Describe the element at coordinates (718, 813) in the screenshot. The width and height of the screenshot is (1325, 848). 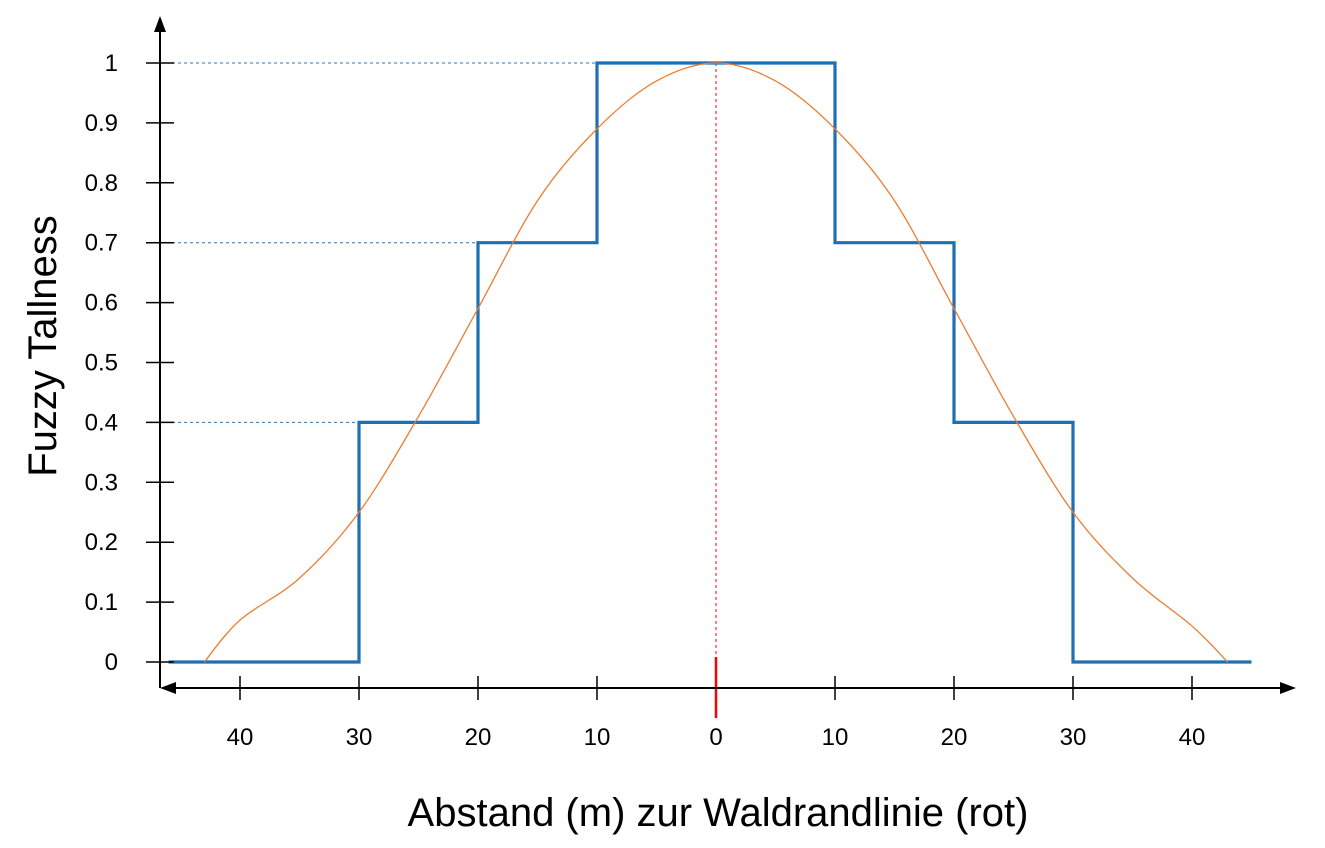
I see `x-axis-title: Abstand (m) zur Waldrandlinie (rot)` at that location.